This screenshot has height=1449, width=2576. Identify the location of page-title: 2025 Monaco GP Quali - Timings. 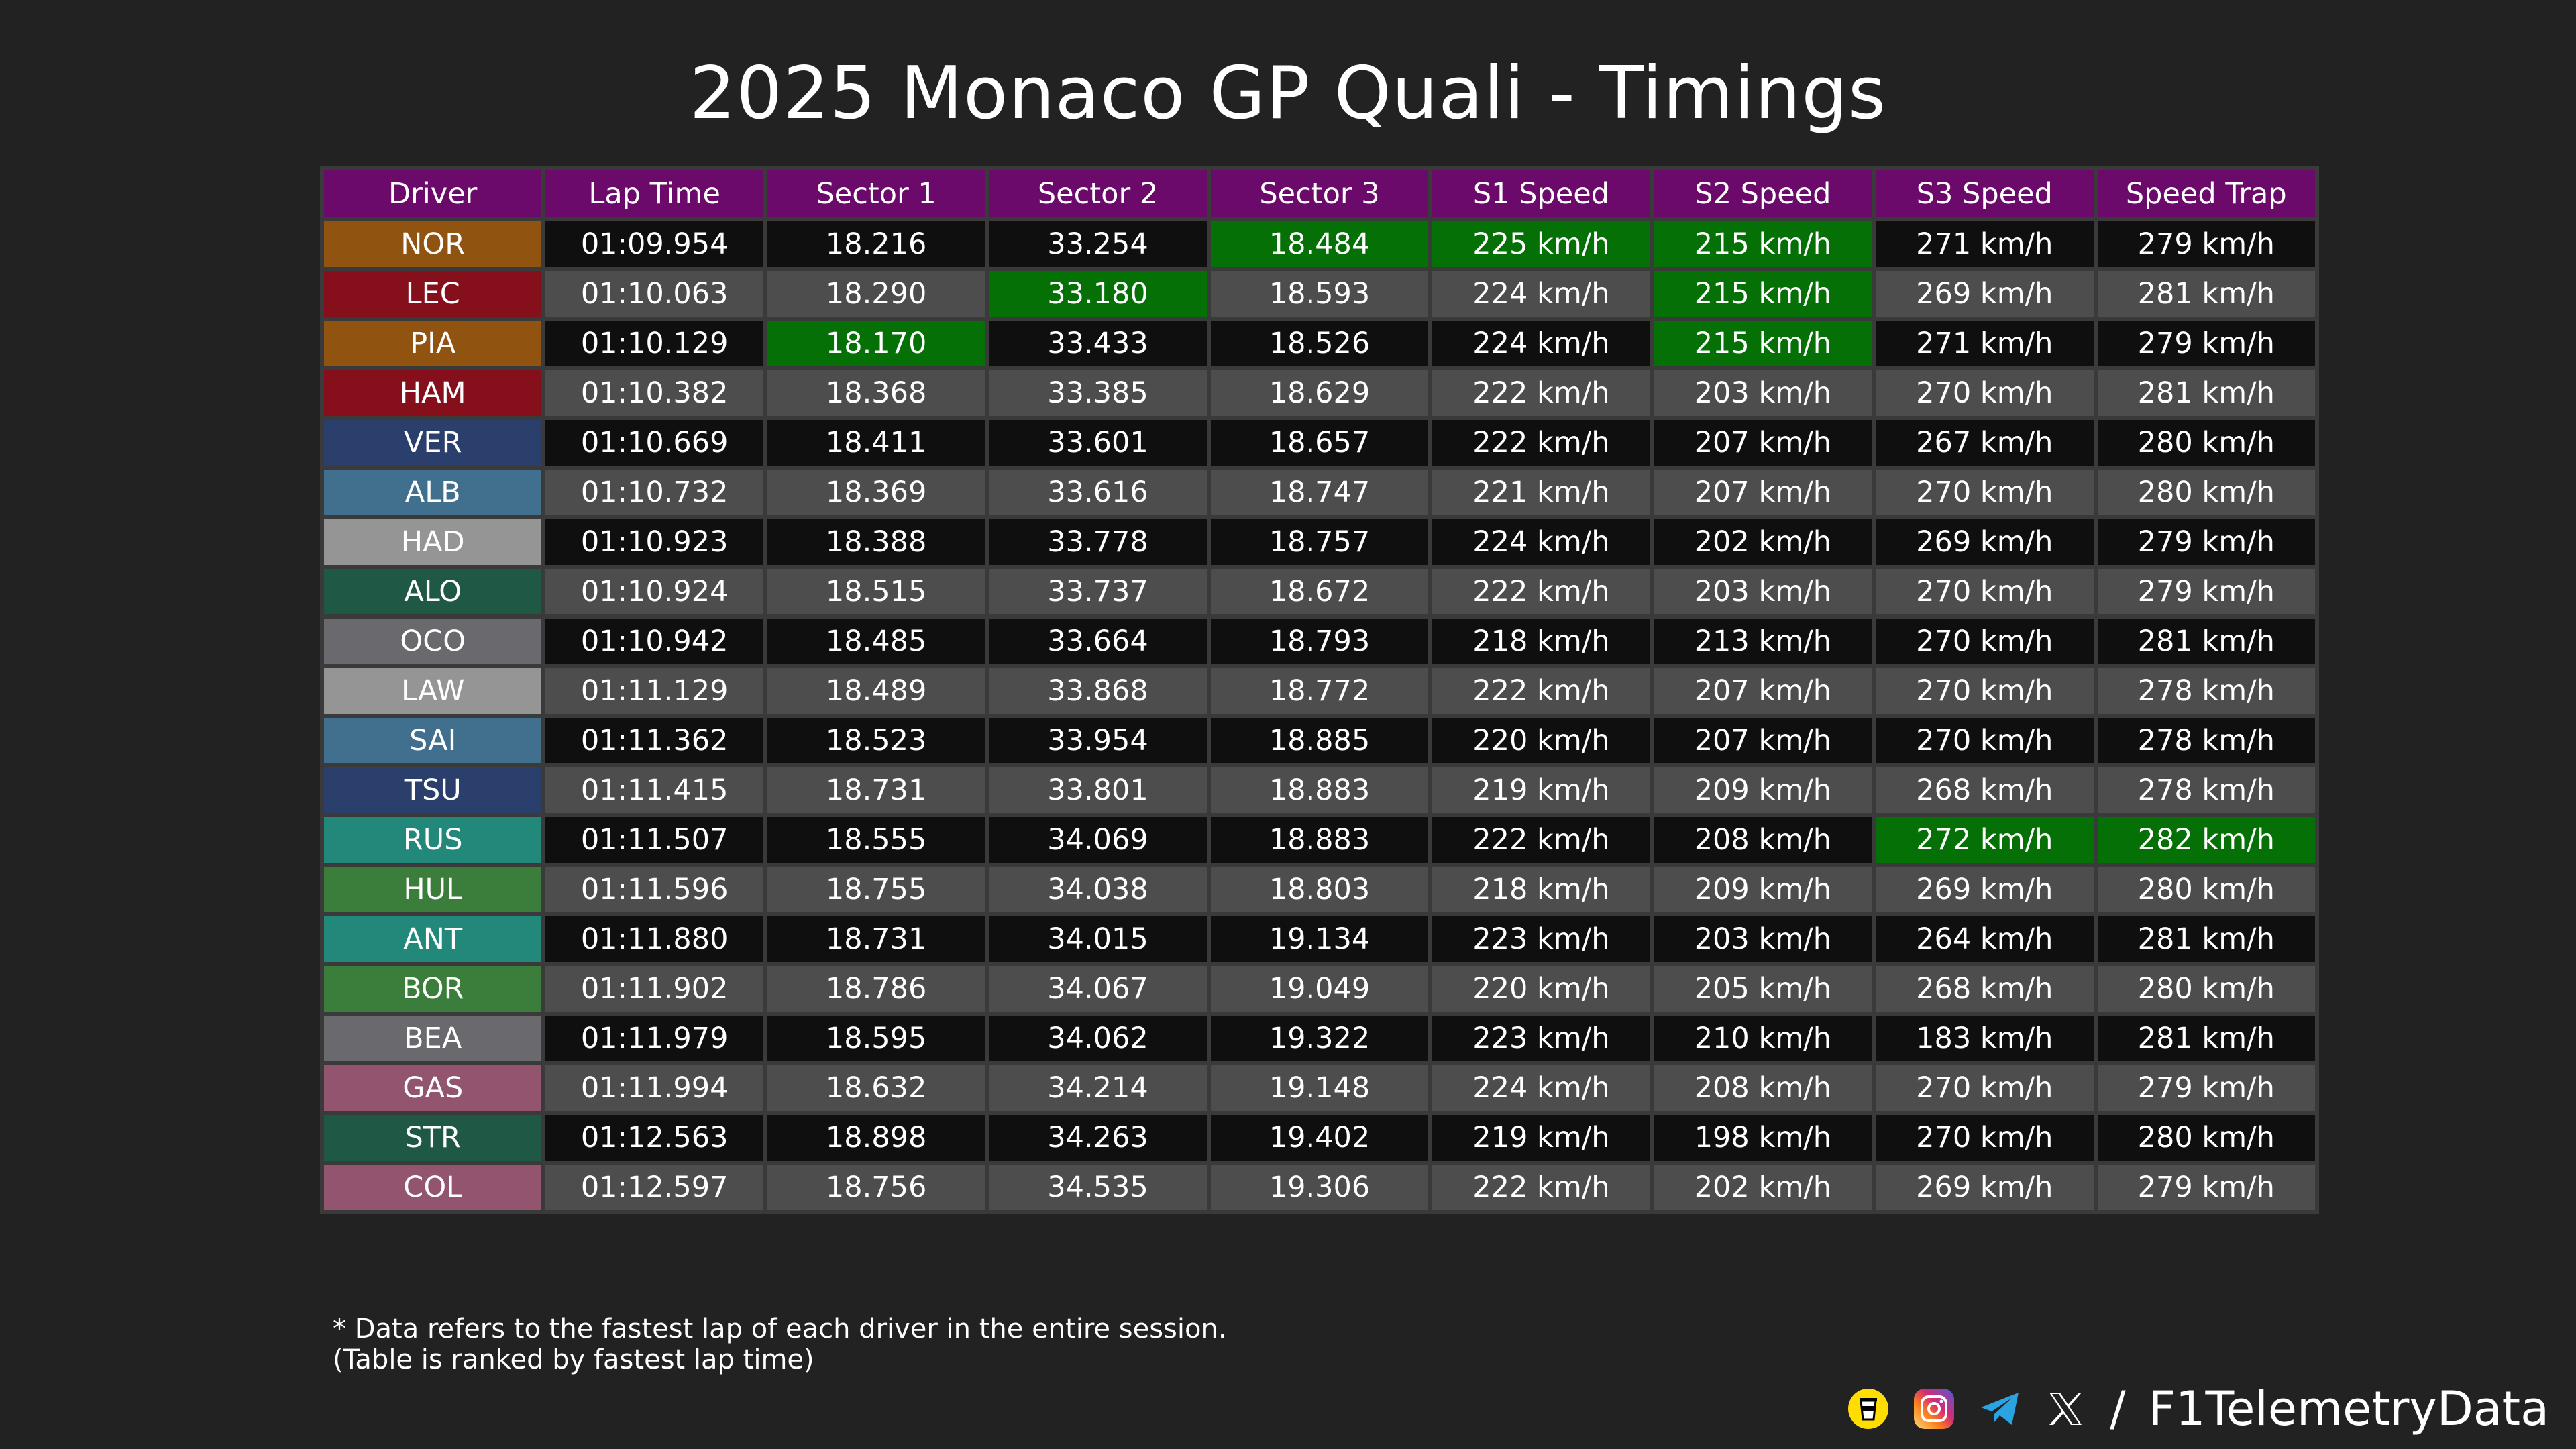
(1288, 94).